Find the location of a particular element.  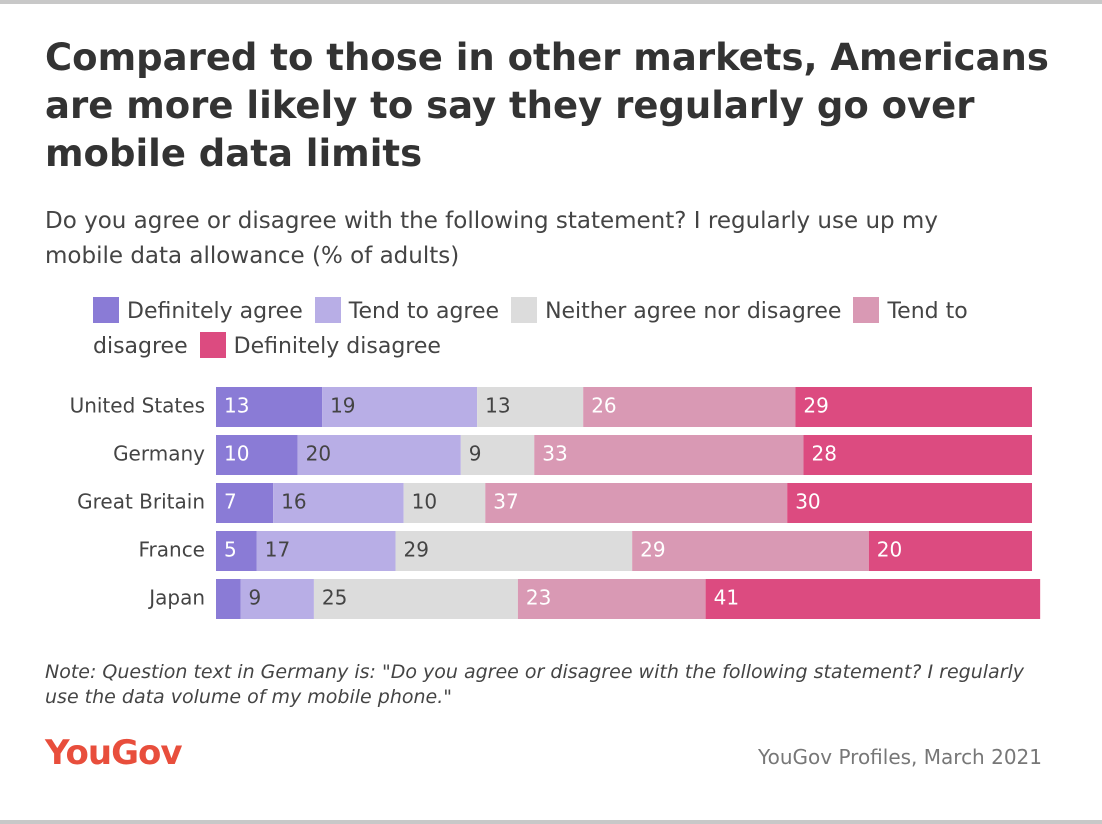

legend-label: Definitely disagree is located at coordinates (337, 346).